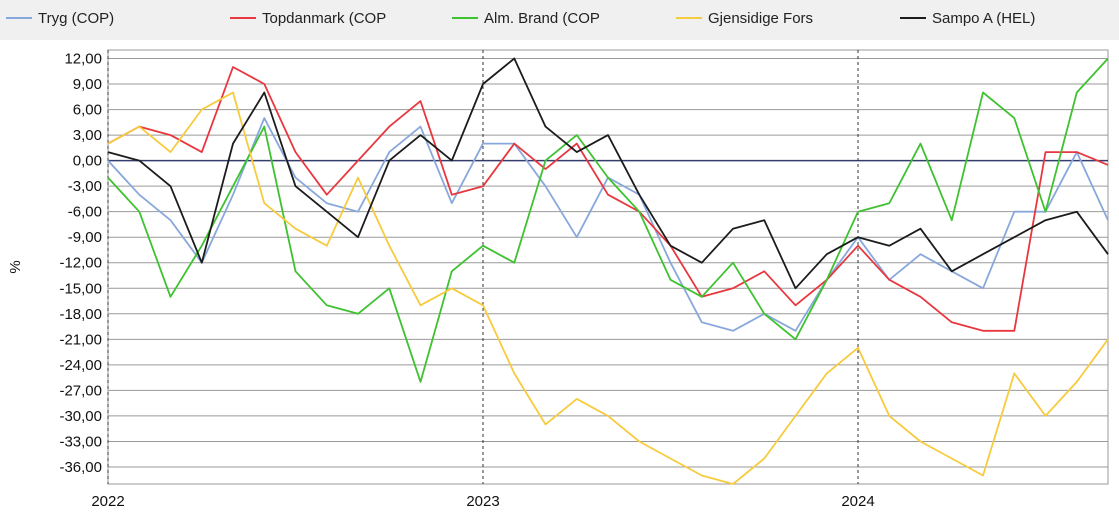 The width and height of the screenshot is (1119, 524). I want to click on x-tick-label: 2023, so click(482, 501).